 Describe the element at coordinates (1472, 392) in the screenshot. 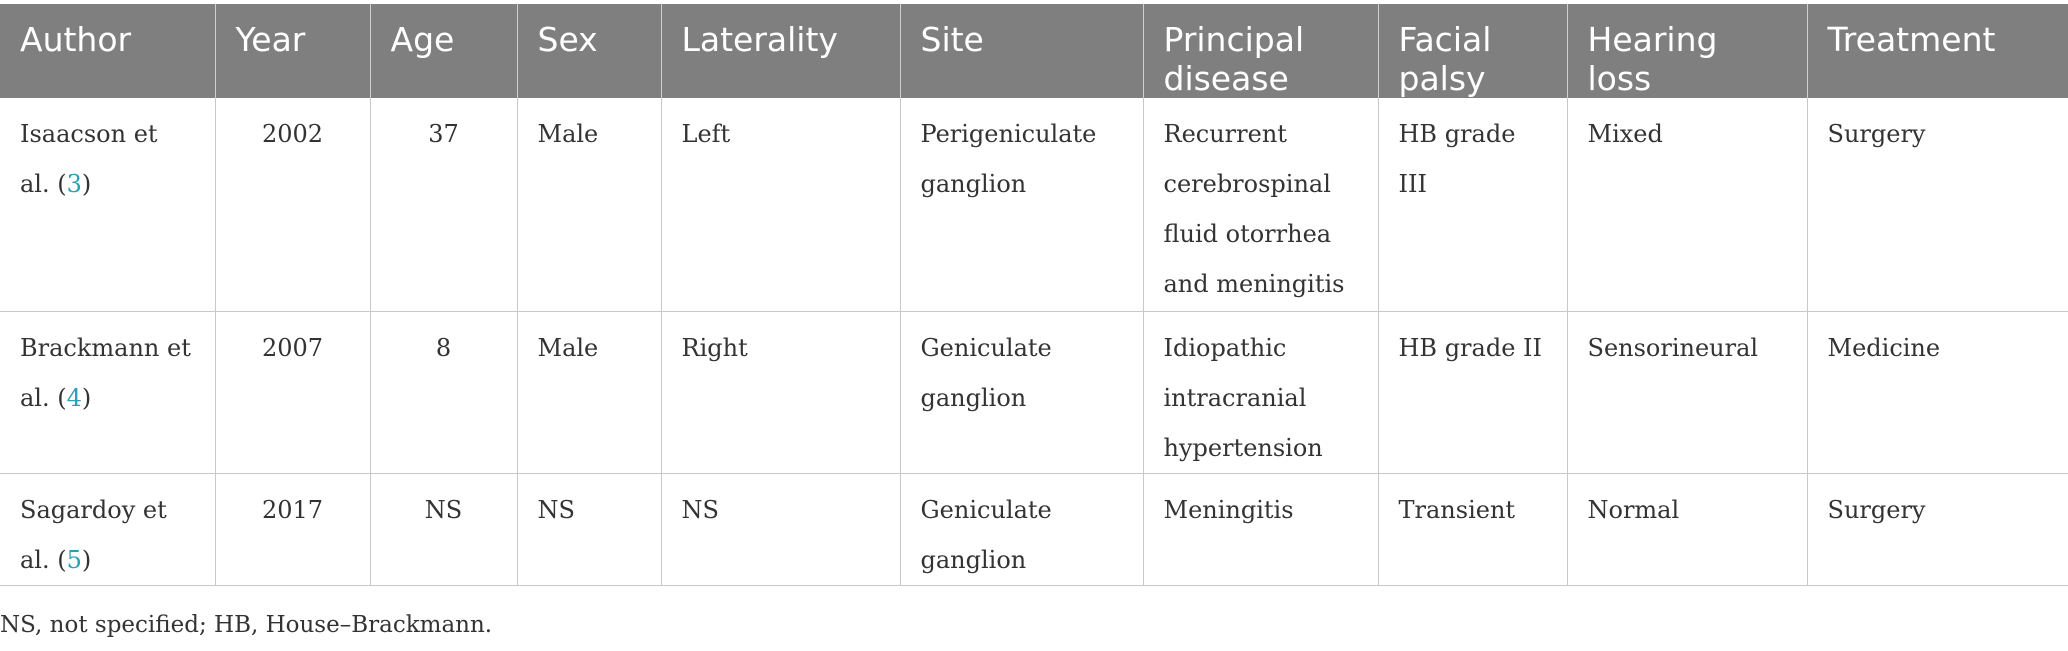

I see `cell-facial-palsy: HB grade II` at that location.